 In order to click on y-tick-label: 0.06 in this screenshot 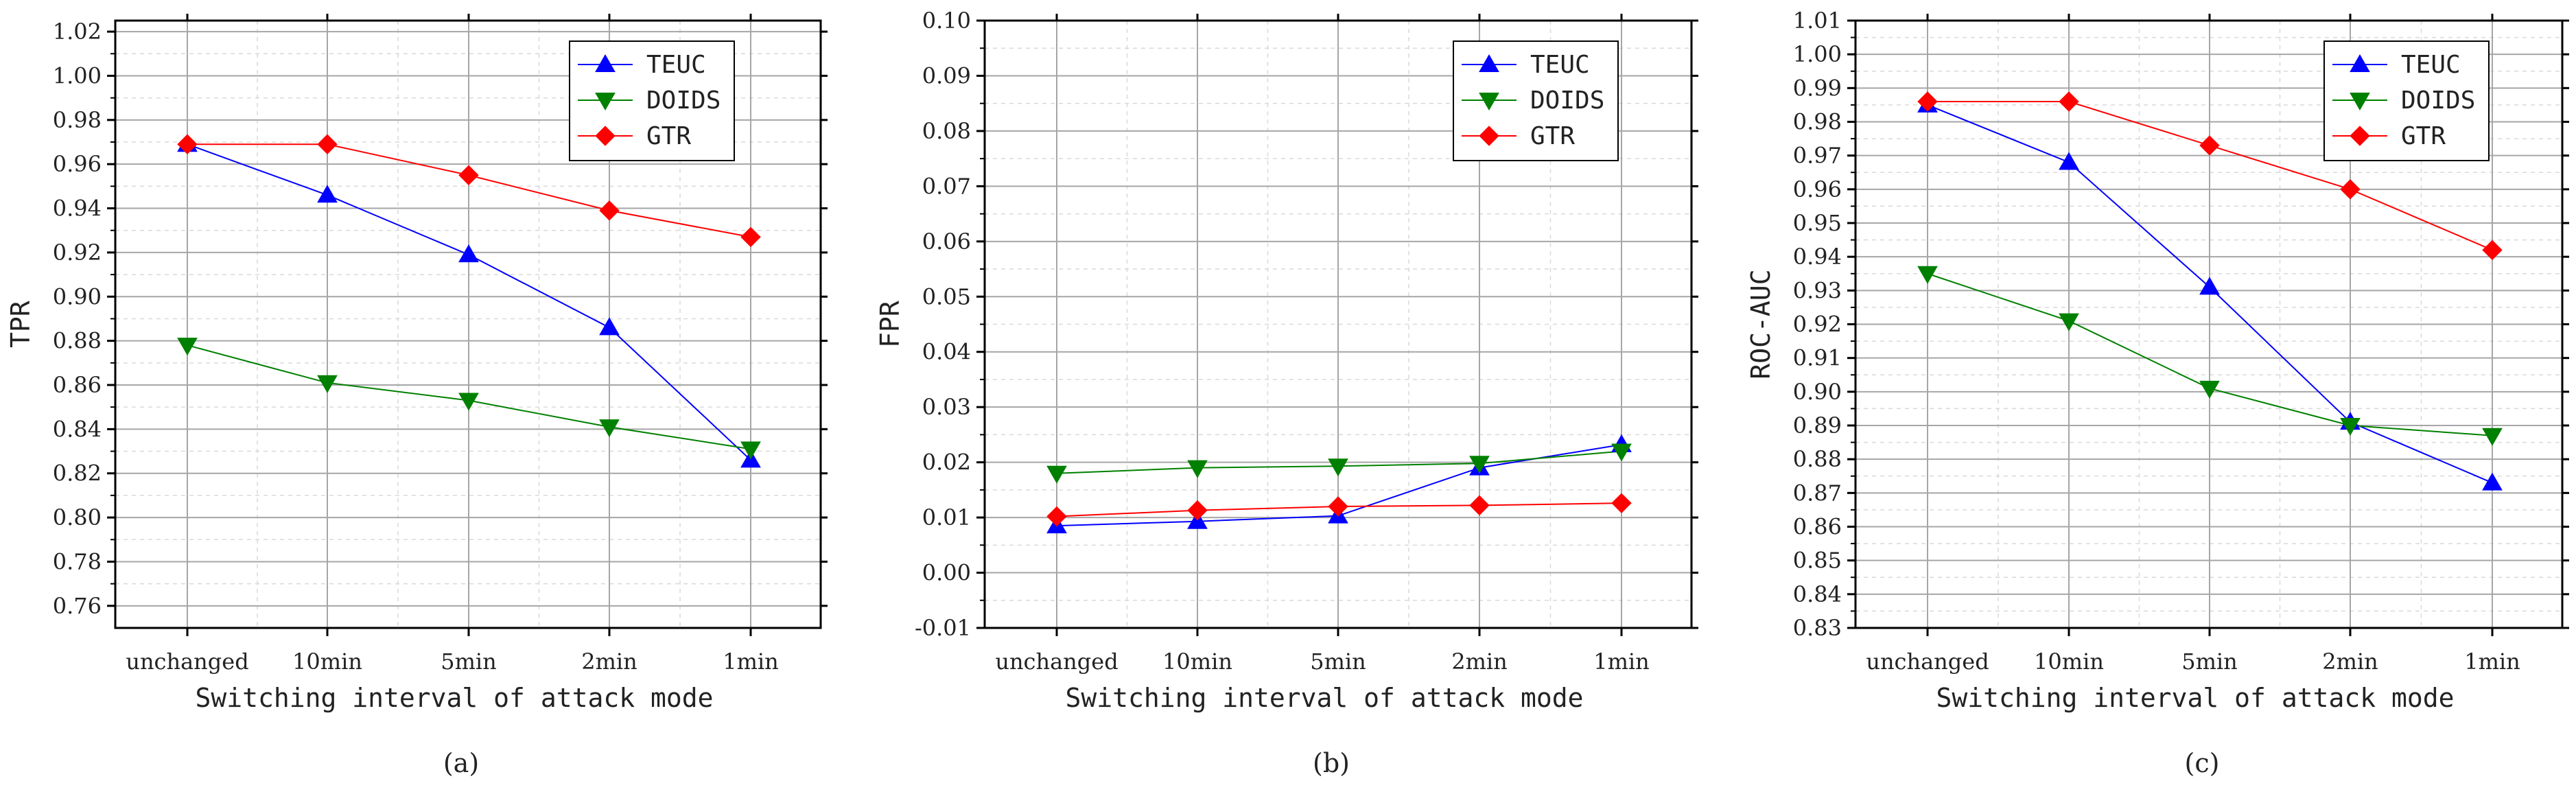, I will do `click(946, 242)`.